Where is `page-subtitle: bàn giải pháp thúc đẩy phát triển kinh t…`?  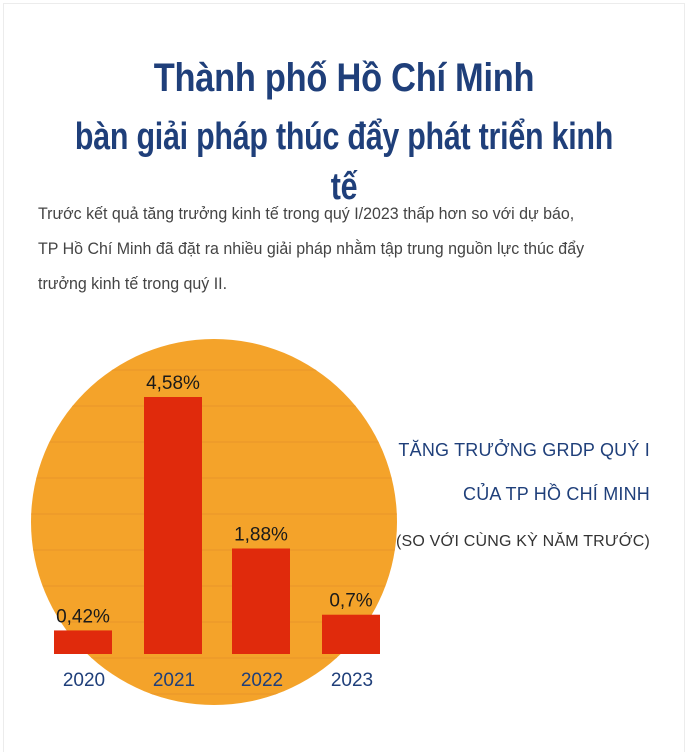
page-subtitle: bàn giải pháp thúc đẩy phát triển kinh t… is located at coordinates (344, 162).